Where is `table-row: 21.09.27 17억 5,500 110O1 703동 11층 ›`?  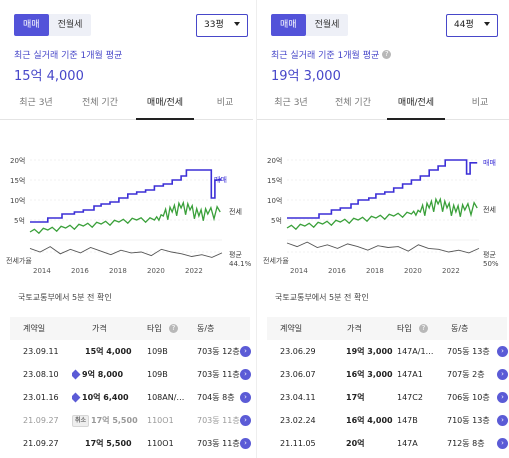
table-row: 21.09.27 17억 5,500 110O1 703동 11층 › is located at coordinates (130, 443).